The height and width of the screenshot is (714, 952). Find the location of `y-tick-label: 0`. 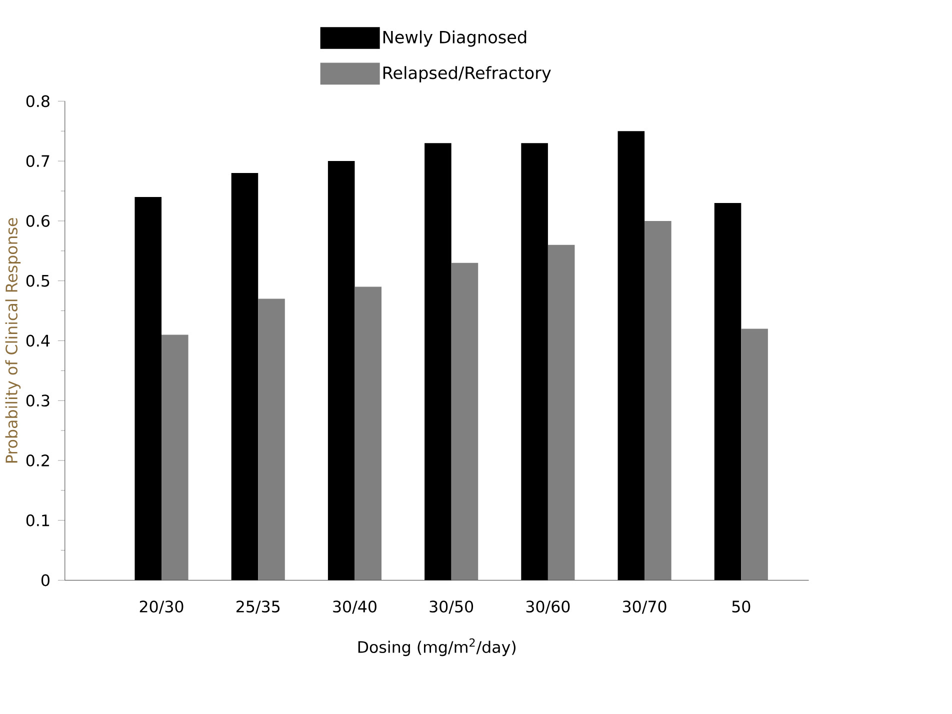

y-tick-label: 0 is located at coordinates (45, 580).